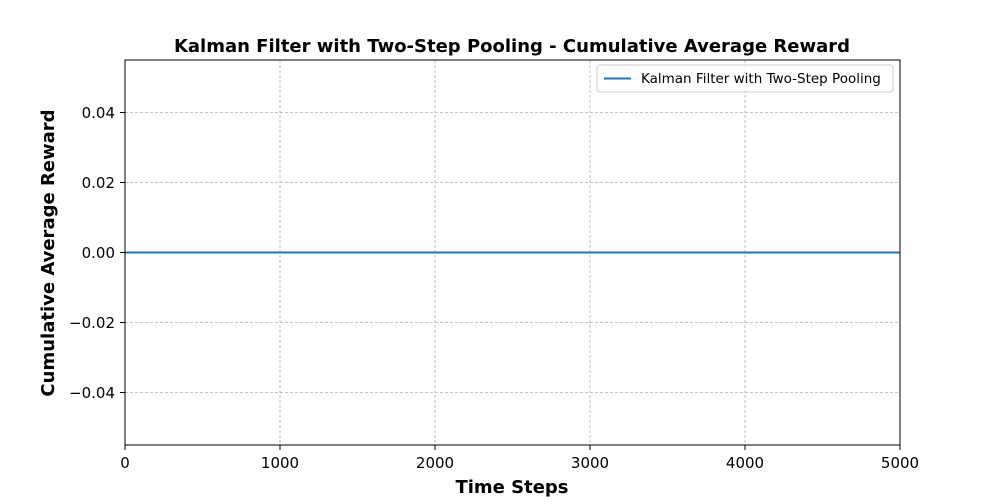 The image size is (1000, 504). I want to click on legend-label: Kalman Filter with Two-Step Pooling, so click(761, 79).